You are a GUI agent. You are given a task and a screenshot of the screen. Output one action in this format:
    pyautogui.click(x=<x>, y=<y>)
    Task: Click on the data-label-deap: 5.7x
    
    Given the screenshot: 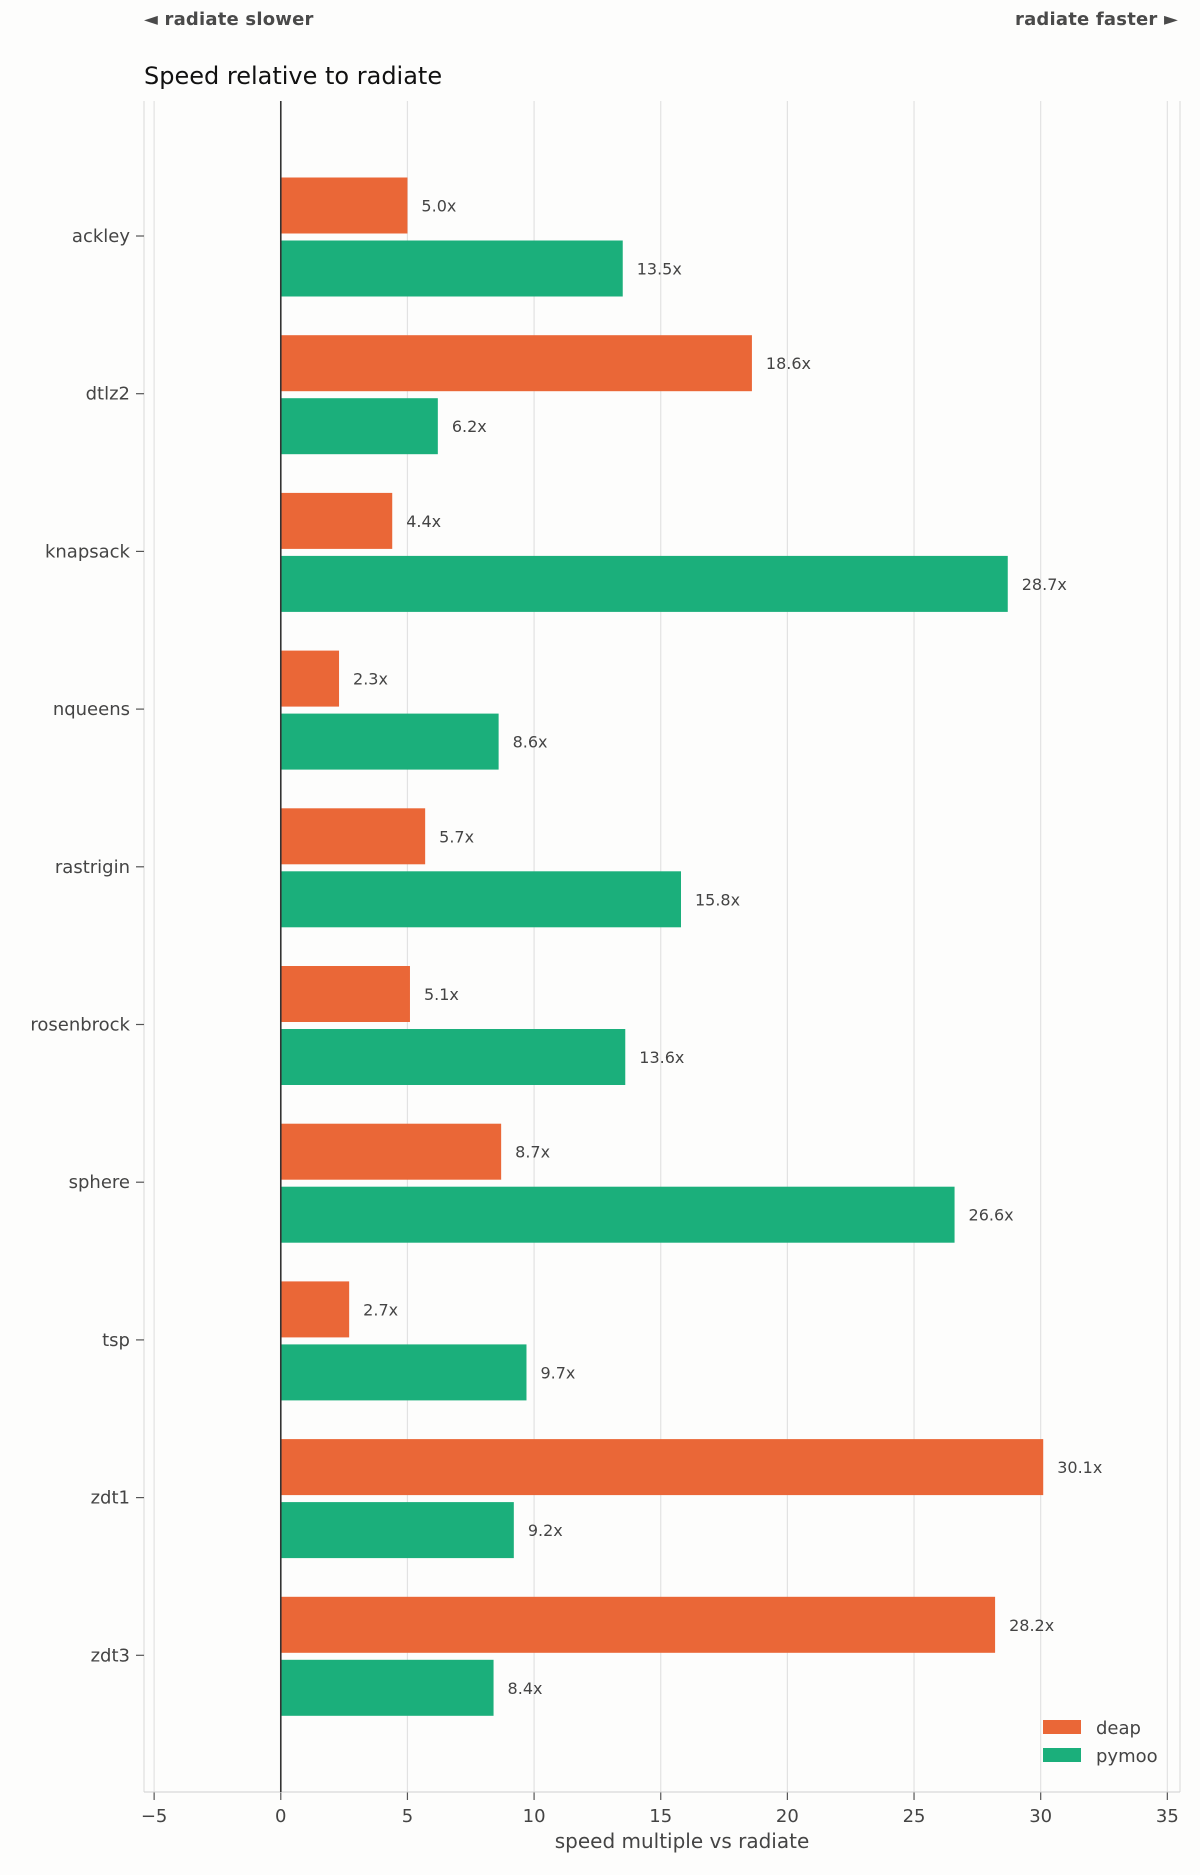 What is the action you would take?
    pyautogui.click(x=456, y=836)
    